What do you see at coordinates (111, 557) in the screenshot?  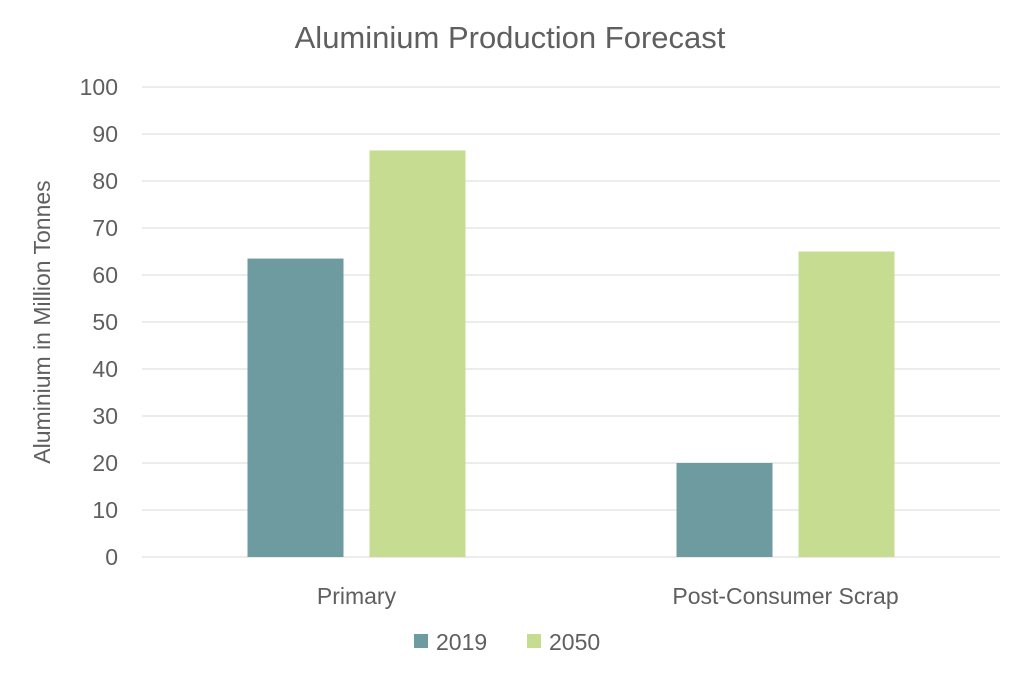 I see `y-tick-label: 0` at bounding box center [111, 557].